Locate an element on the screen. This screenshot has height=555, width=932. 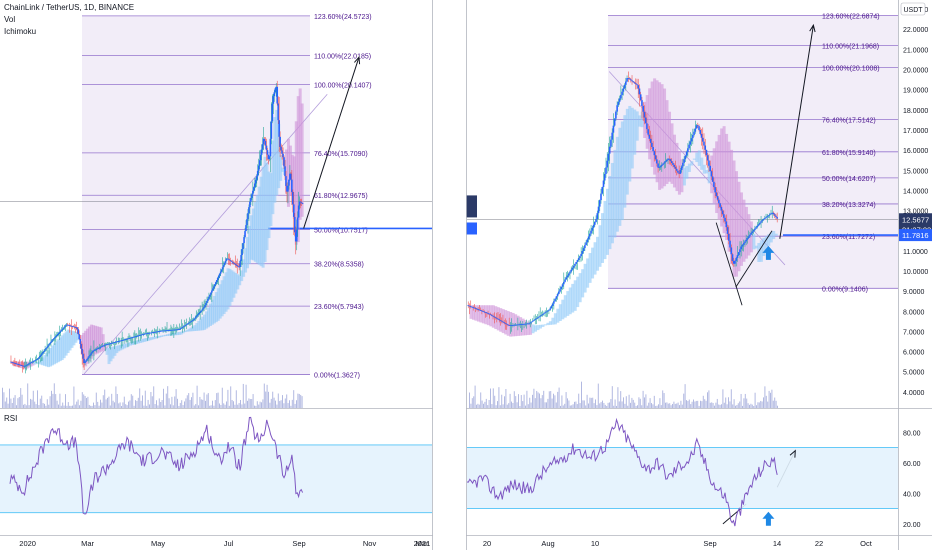
indicator-vol-label: Vol is located at coordinates (10, 19).